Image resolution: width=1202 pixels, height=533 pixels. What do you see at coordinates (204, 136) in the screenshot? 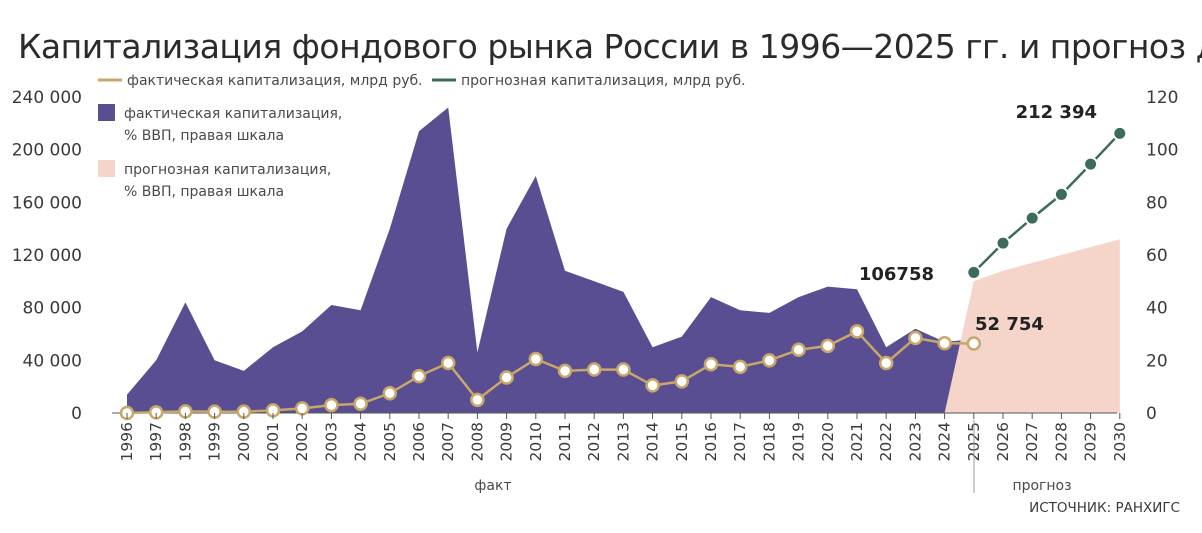
I see `legend-actual-area-l2: % ВВП, правая шкала` at bounding box center [204, 136].